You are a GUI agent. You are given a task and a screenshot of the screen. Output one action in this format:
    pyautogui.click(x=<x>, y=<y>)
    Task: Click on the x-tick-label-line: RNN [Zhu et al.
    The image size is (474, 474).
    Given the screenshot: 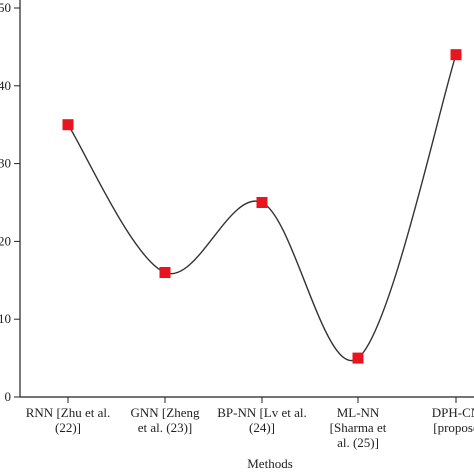 What is the action you would take?
    pyautogui.click(x=68, y=412)
    